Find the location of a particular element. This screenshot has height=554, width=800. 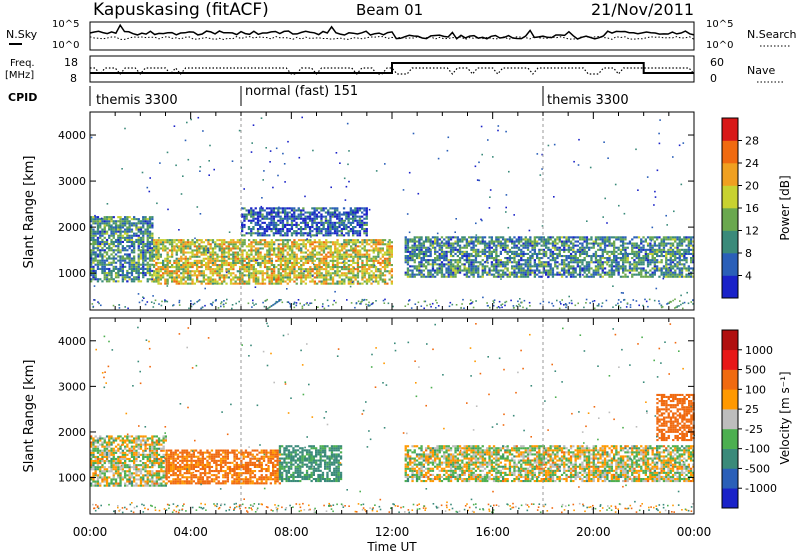

power-cell-1936 is located at coordinates (333, 252).